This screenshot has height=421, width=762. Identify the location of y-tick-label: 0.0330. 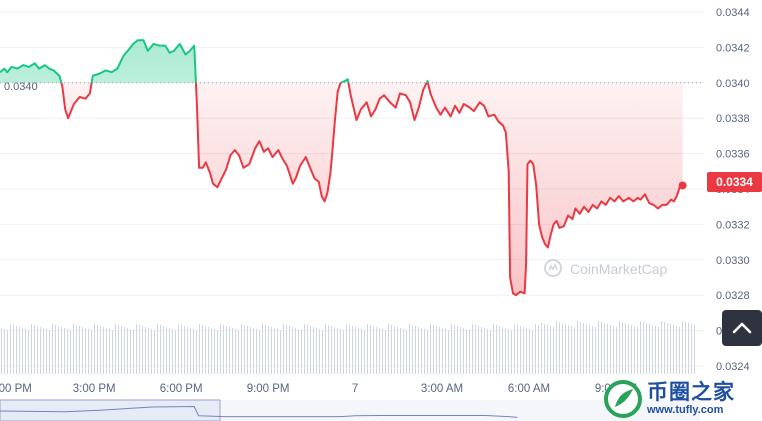
(733, 261).